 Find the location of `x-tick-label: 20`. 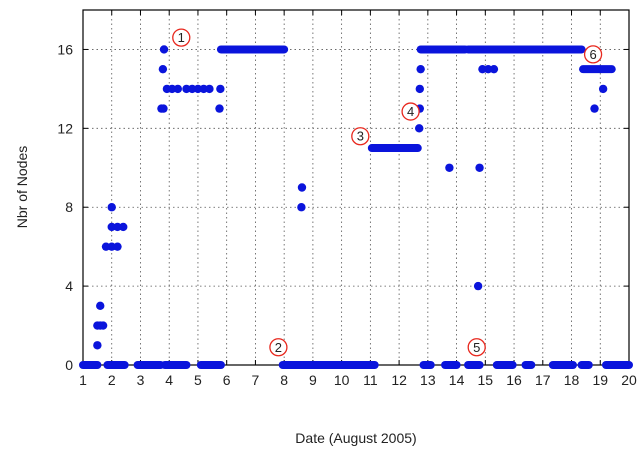

x-tick-label: 20 is located at coordinates (629, 380).